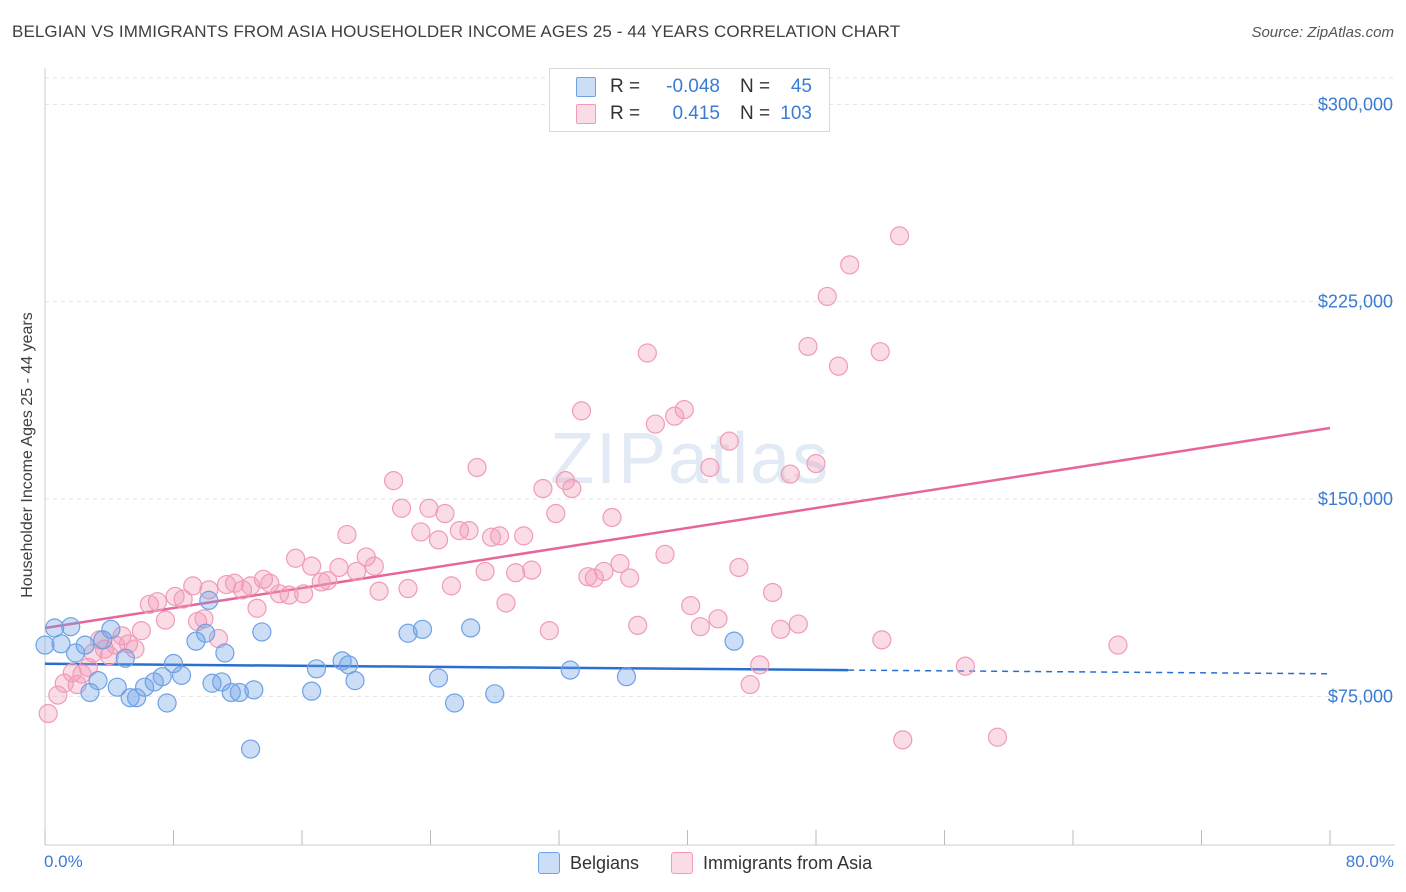 The image size is (1406, 892). Describe the element at coordinates (1322, 32) in the screenshot. I see `source-credit: Source: ZipAtlas.com` at that location.